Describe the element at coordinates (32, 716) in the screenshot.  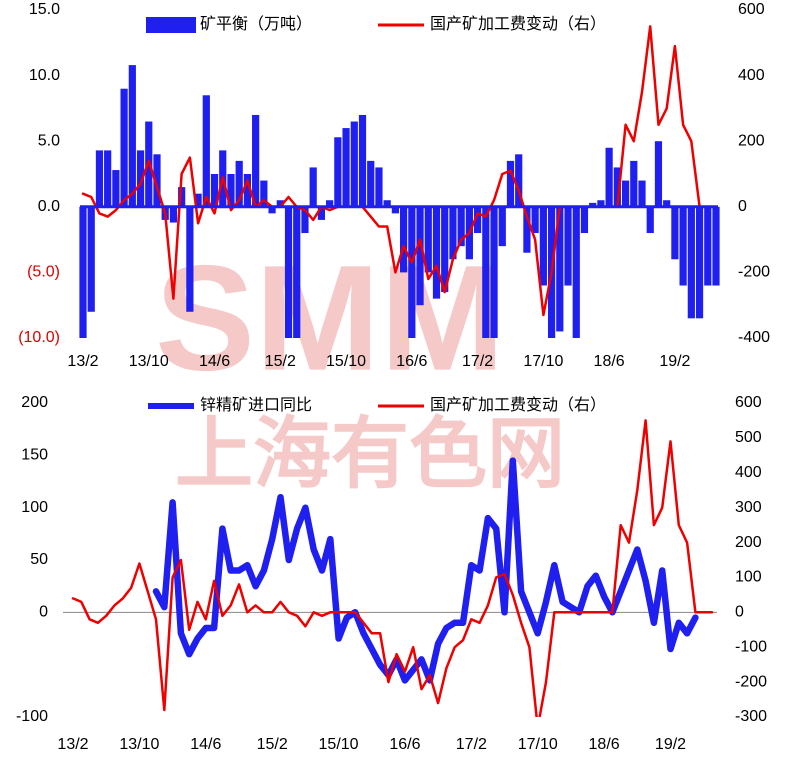
I see `y-tick-label: -100` at that location.